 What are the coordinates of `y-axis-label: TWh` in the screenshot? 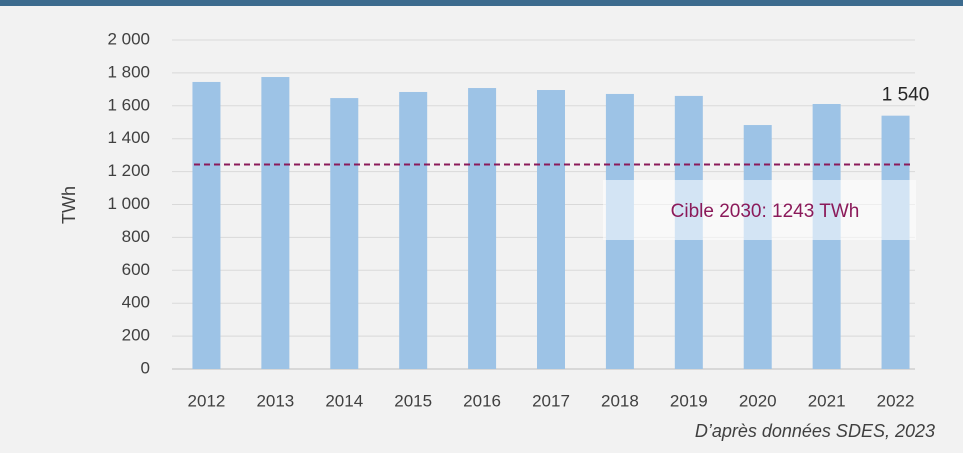 It's located at (69, 205).